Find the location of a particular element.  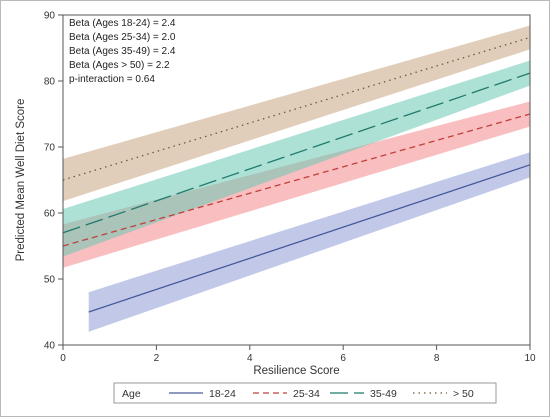

legend-label-3: > 50 is located at coordinates (463, 394).